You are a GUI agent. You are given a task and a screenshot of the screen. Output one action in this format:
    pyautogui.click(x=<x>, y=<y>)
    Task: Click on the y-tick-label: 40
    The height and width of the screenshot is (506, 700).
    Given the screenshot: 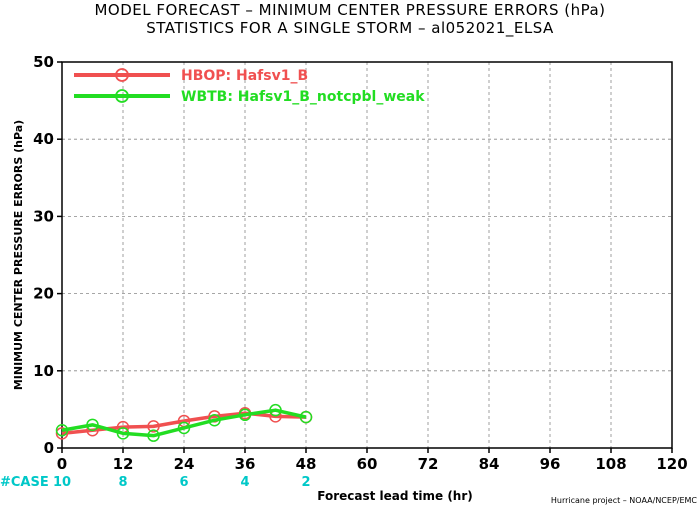 What is the action you would take?
    pyautogui.click(x=43, y=139)
    